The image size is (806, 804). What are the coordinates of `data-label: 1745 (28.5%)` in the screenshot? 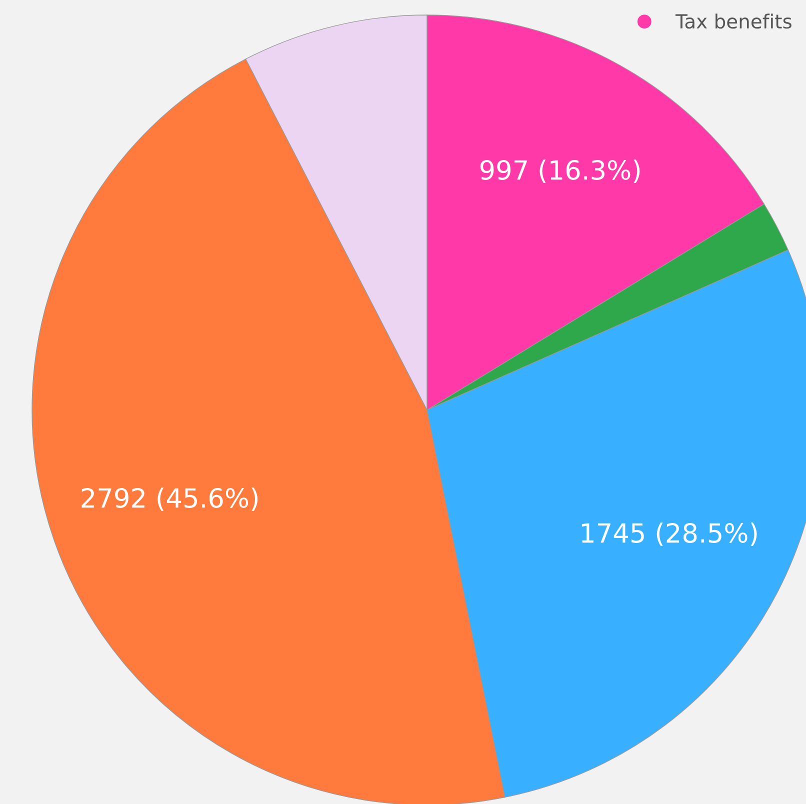 It's located at (669, 534).